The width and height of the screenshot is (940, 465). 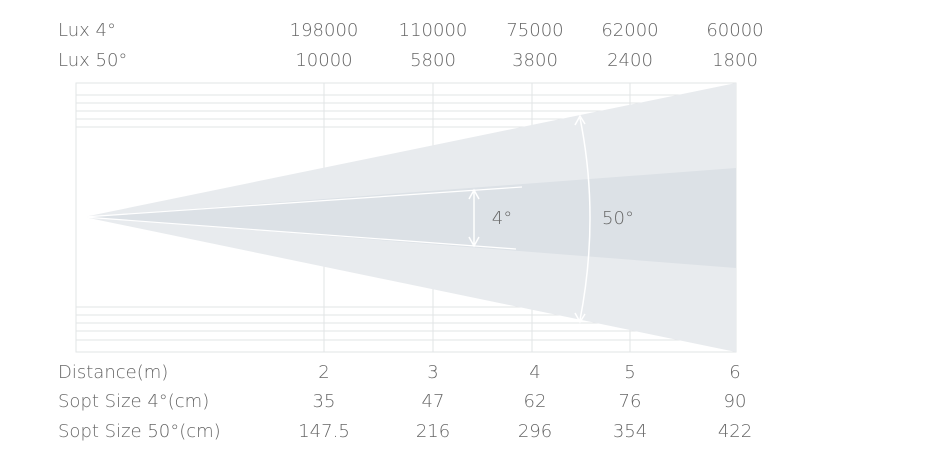 I want to click on row-value: 147.5, so click(x=324, y=431).